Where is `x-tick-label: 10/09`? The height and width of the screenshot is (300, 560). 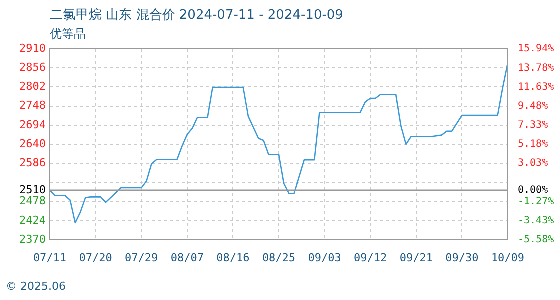 x-tick-label: 10/09 is located at coordinates (508, 257).